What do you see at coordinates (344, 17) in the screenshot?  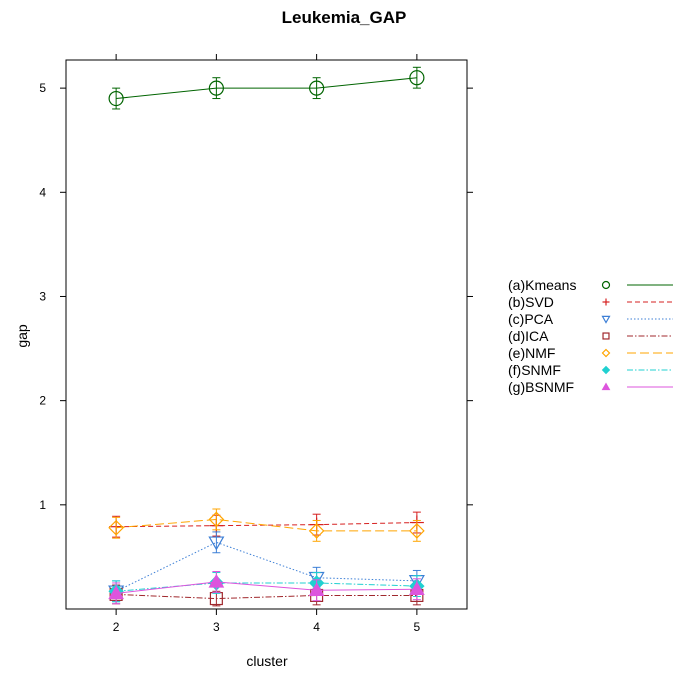 I see `chart-title: Leukemia_GAP` at bounding box center [344, 17].